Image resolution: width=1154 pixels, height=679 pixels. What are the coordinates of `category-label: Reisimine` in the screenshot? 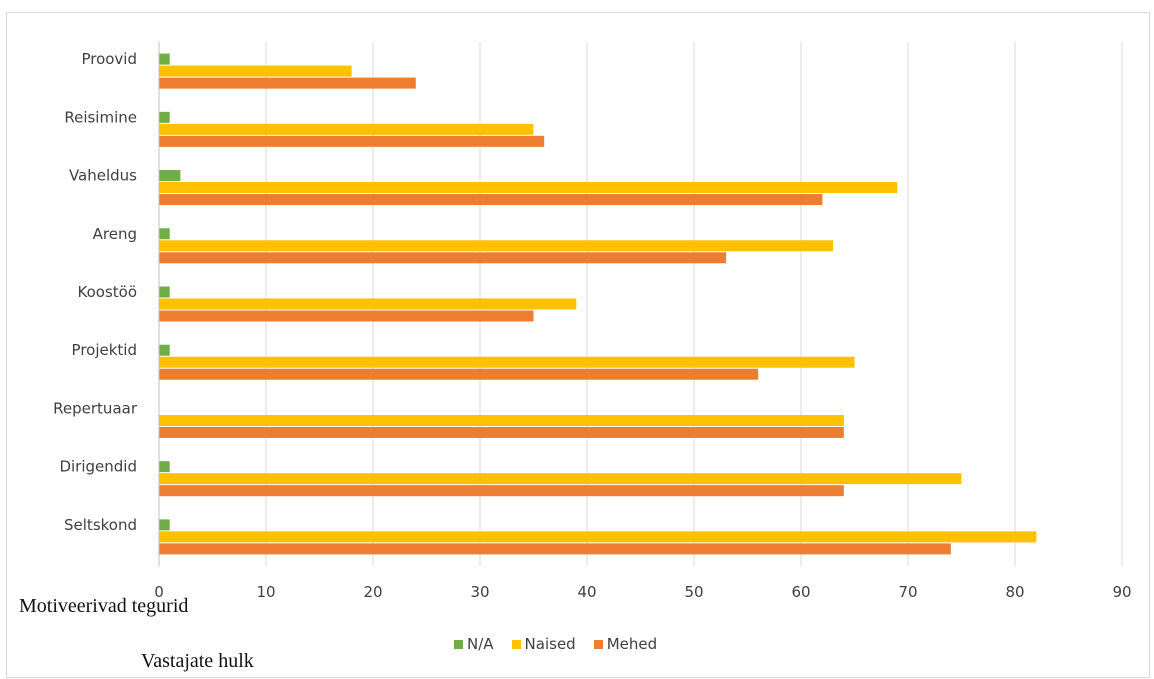 It's located at (100, 117).